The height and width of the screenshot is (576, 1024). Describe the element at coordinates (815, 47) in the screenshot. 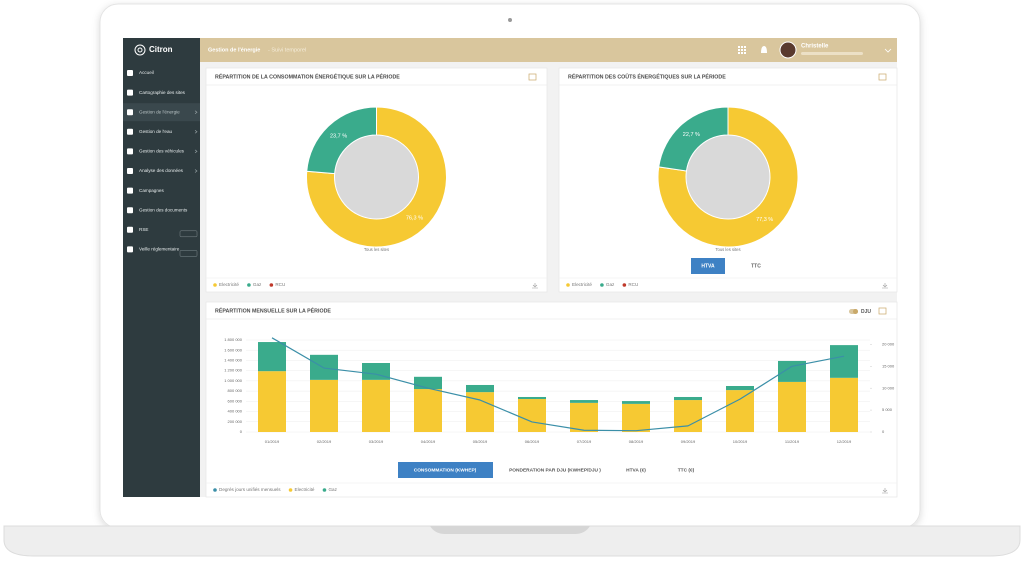

I see `user-name: Christelle` at that location.